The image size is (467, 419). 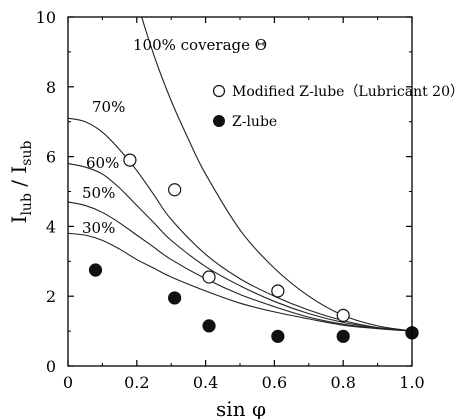 What do you see at coordinates (348, 92) in the screenshot?
I see `legend-label-modified-zlube: Modified Z-lube（Lubricant 20）` at bounding box center [348, 92].